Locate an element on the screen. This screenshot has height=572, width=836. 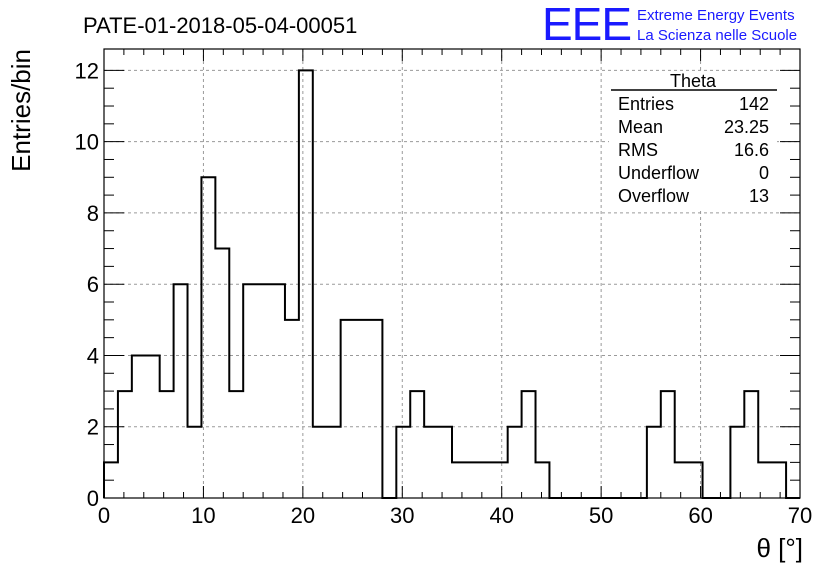
stats-label: Mean is located at coordinates (640, 127).